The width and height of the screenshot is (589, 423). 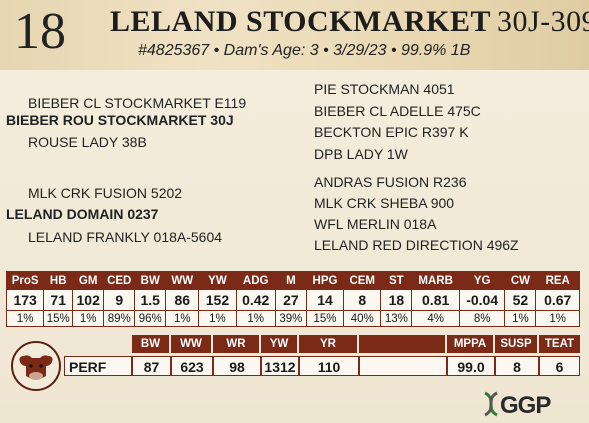 What do you see at coordinates (236, 344) in the screenshot?
I see `perf-header: WR` at bounding box center [236, 344].